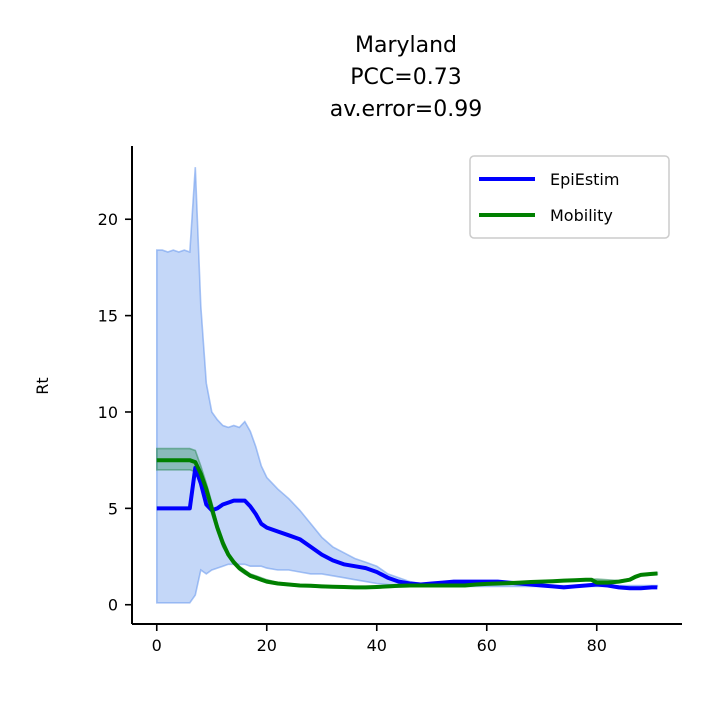 The width and height of the screenshot is (708, 708). I want to click on chart-title: Maryland PCC=0.73 av.error=0.99, so click(406, 77).